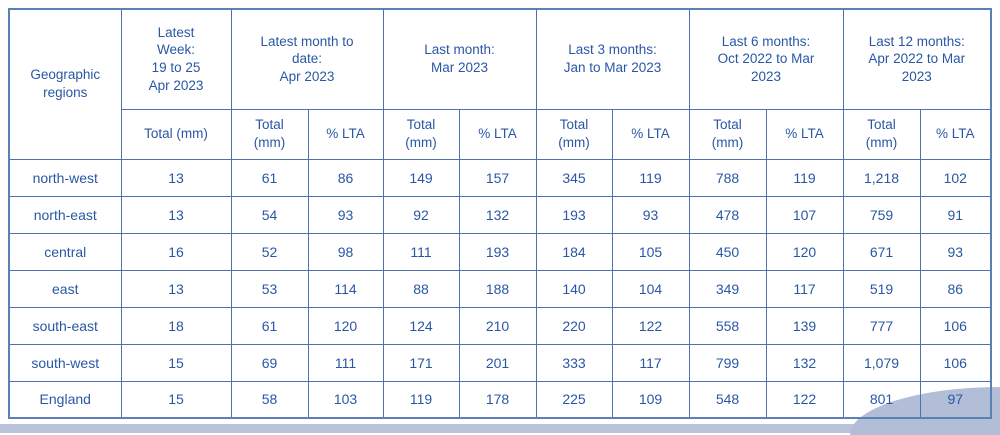  I want to click on group-header-last-6-months: Last 6 months: Oct 2022 to Mar 2023, so click(766, 59).